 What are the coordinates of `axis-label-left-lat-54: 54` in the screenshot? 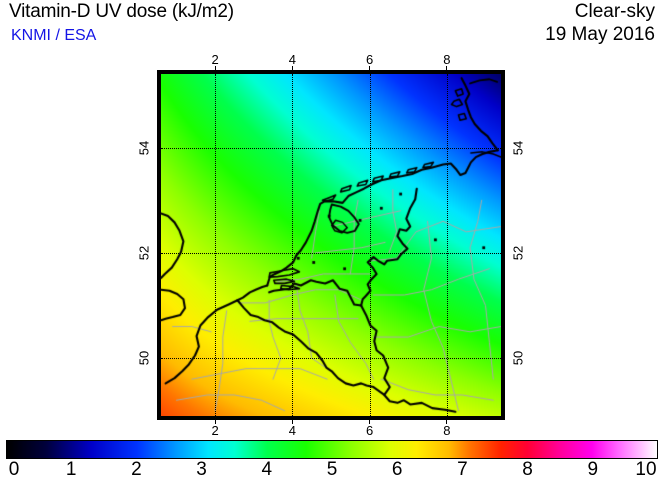 It's located at (144, 147).